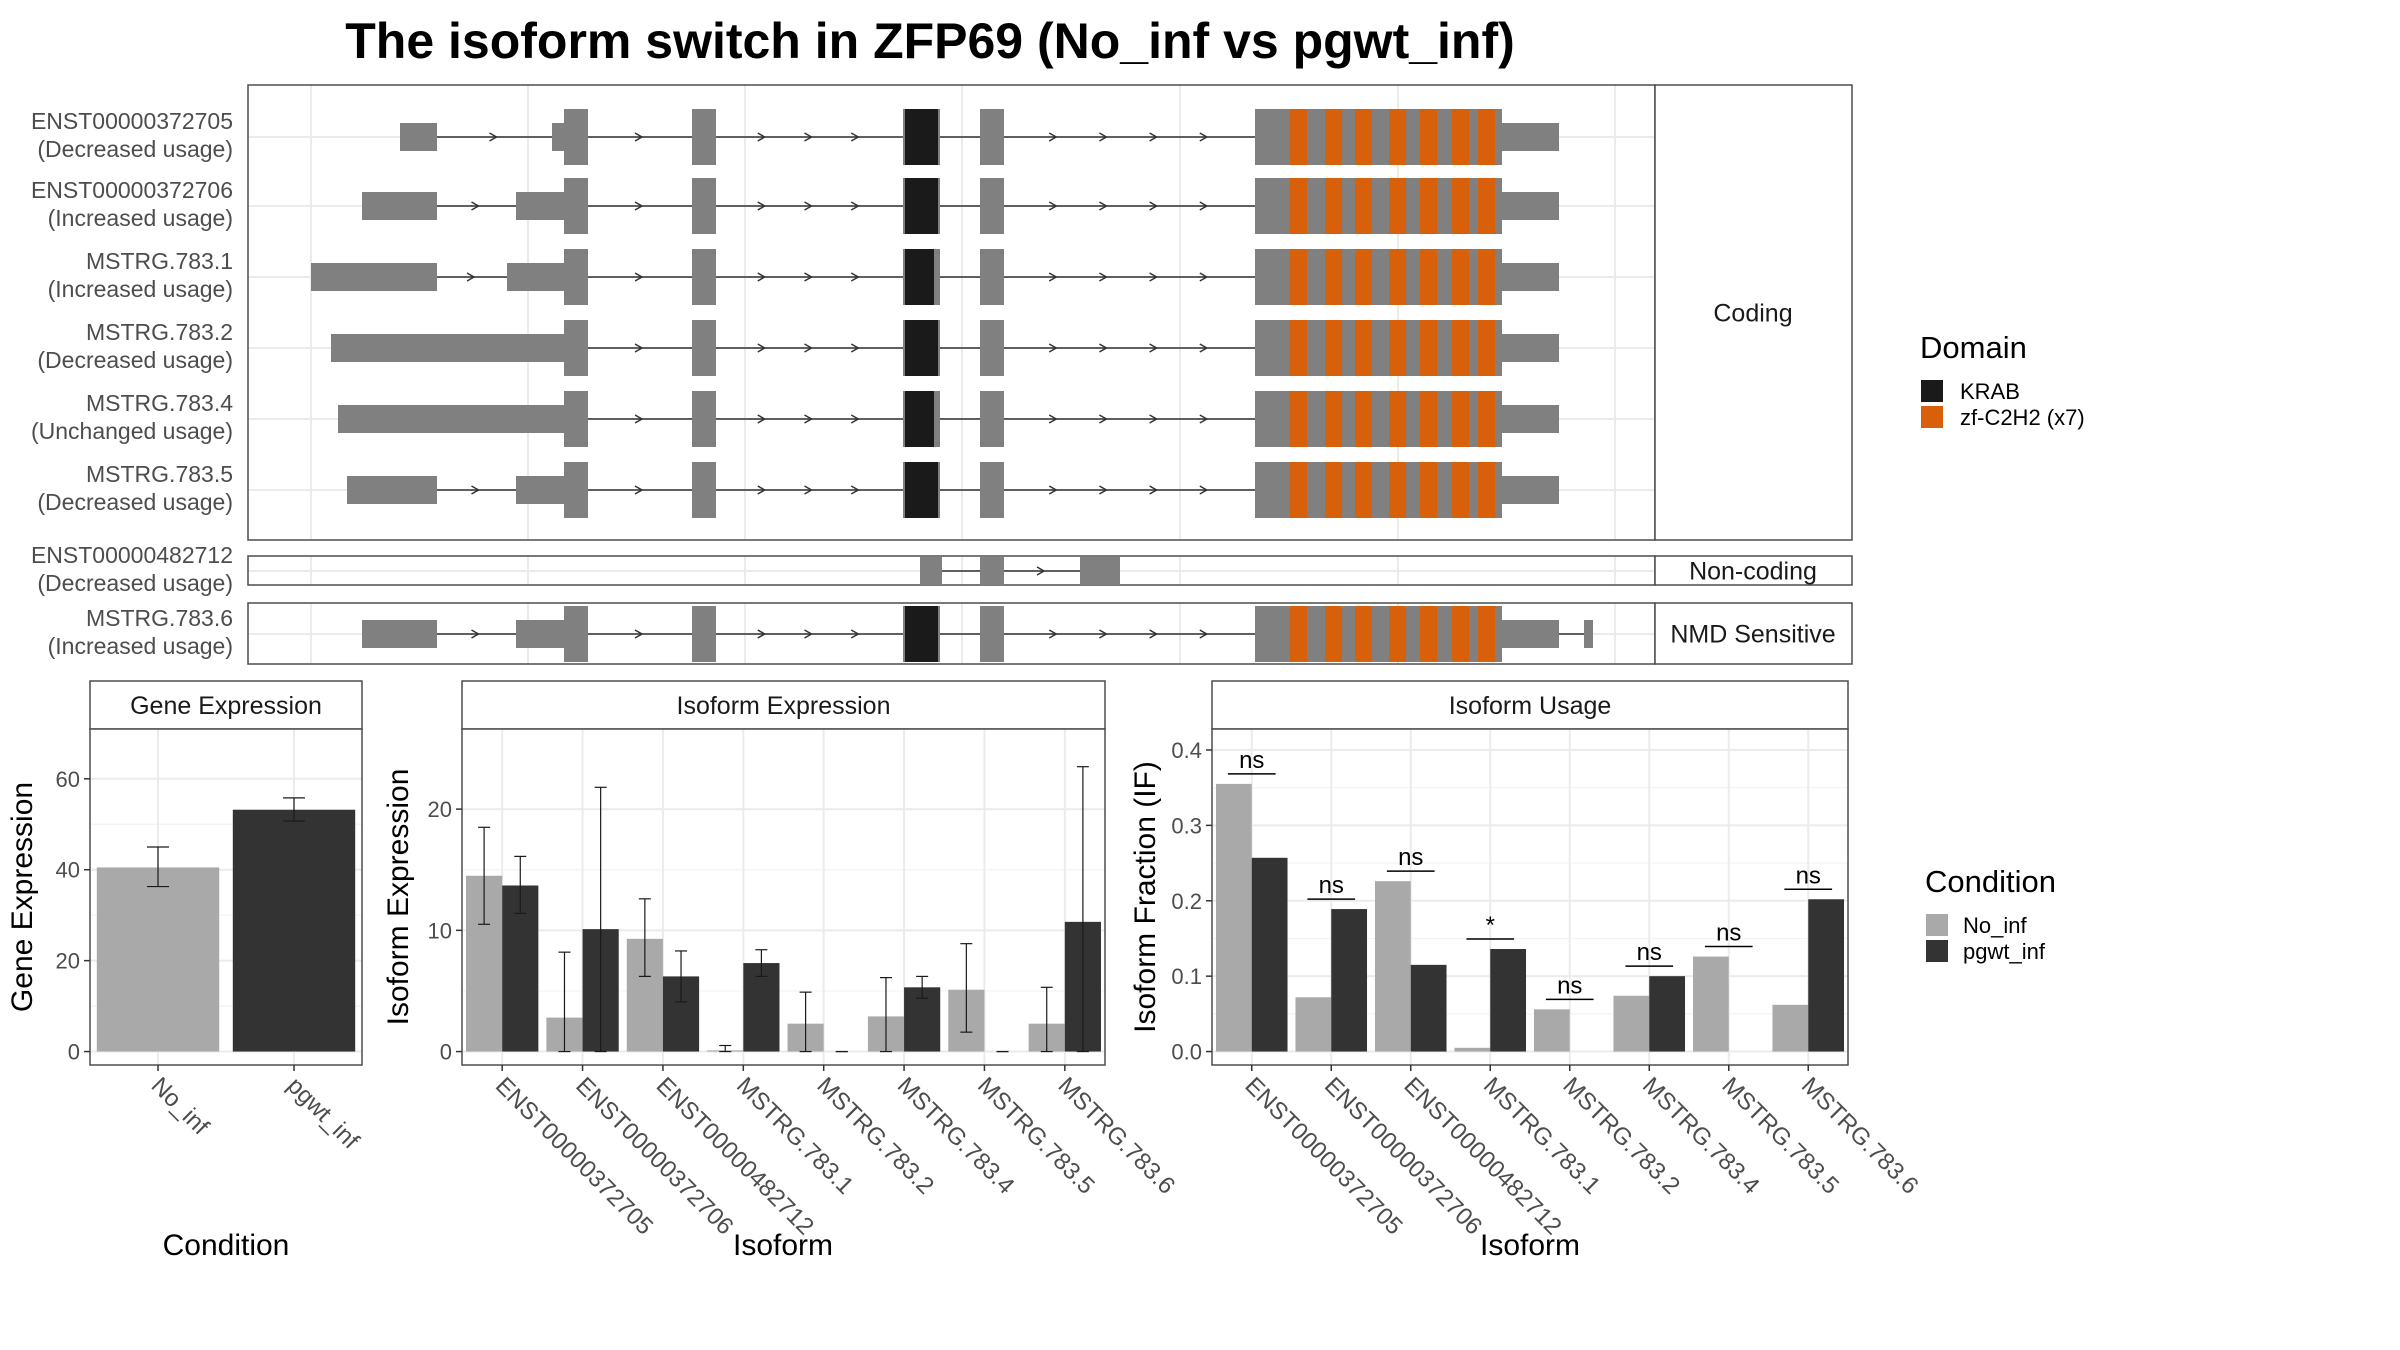 This screenshot has width=2400, height=1350. Describe the element at coordinates (1490, 925) in the screenshot. I see `significance-label: *` at that location.